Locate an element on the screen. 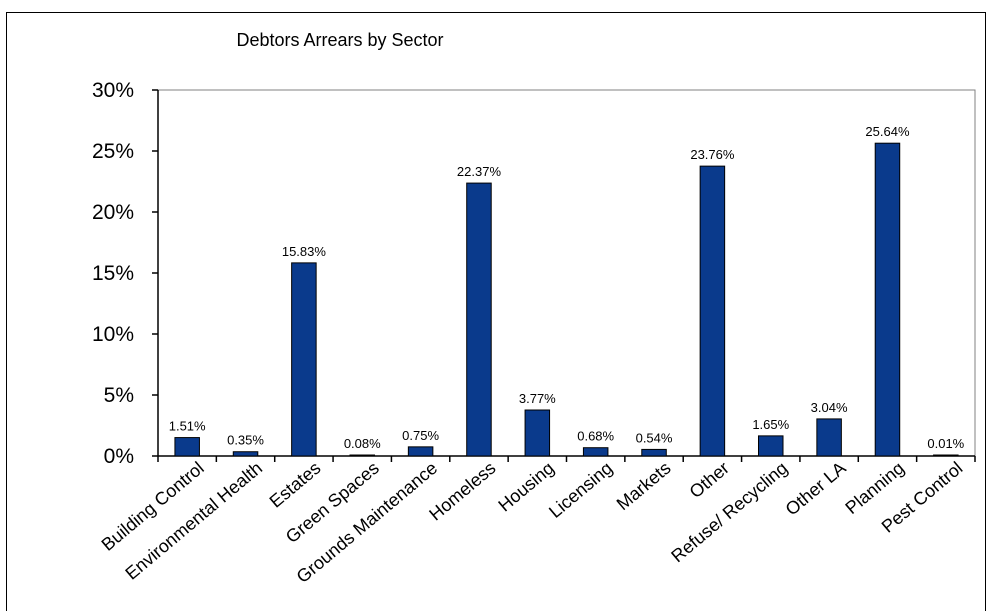 Image resolution: width=987 pixels, height=613 pixels. data-label: 25.64% is located at coordinates (887, 131).